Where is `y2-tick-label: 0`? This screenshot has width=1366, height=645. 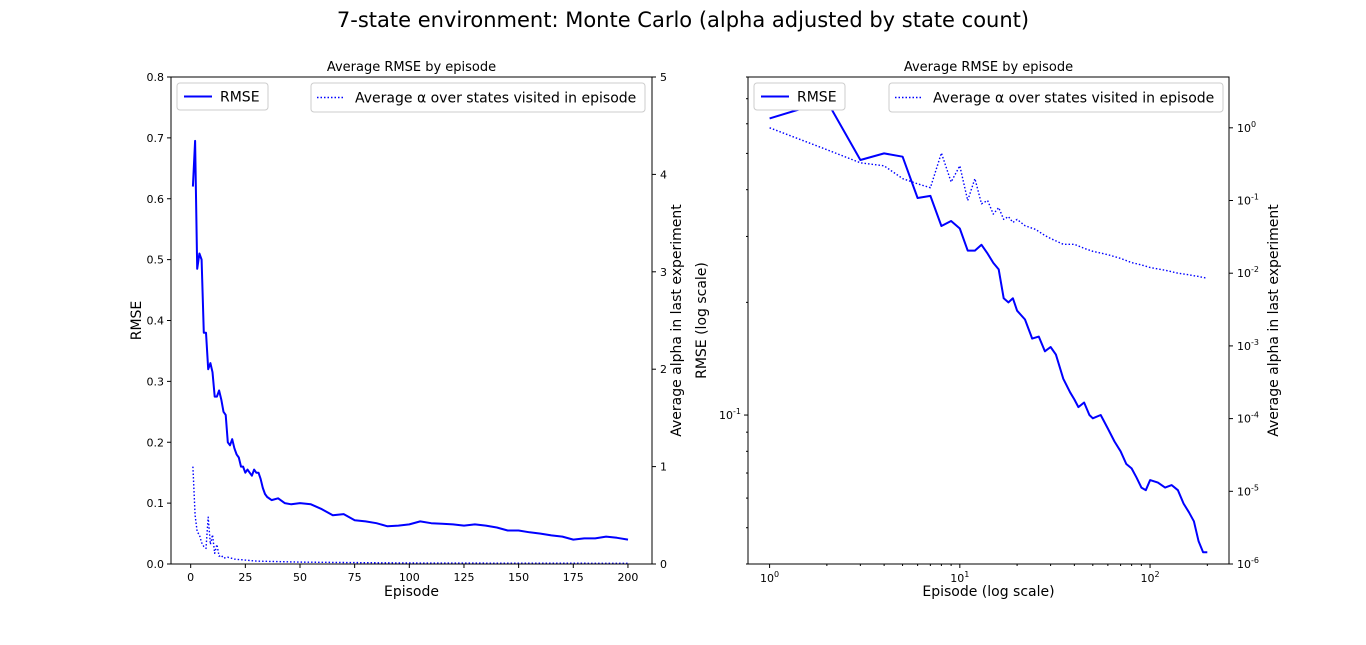
y2-tick-label: 0 is located at coordinates (663, 564).